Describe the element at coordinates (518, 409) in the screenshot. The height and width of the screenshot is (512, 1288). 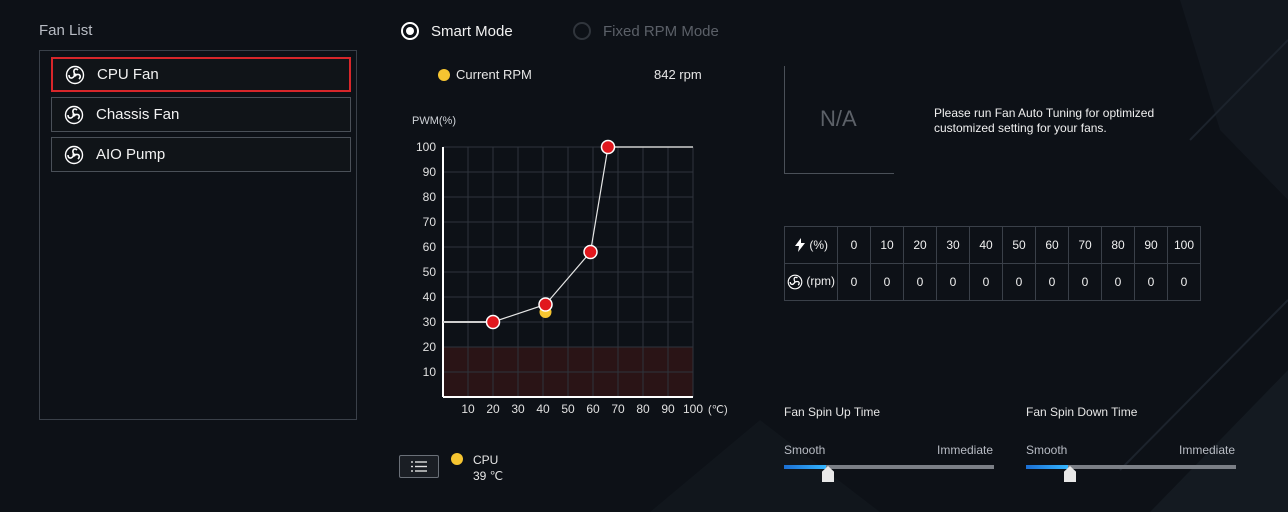
I see `x-tick-label: 30` at that location.